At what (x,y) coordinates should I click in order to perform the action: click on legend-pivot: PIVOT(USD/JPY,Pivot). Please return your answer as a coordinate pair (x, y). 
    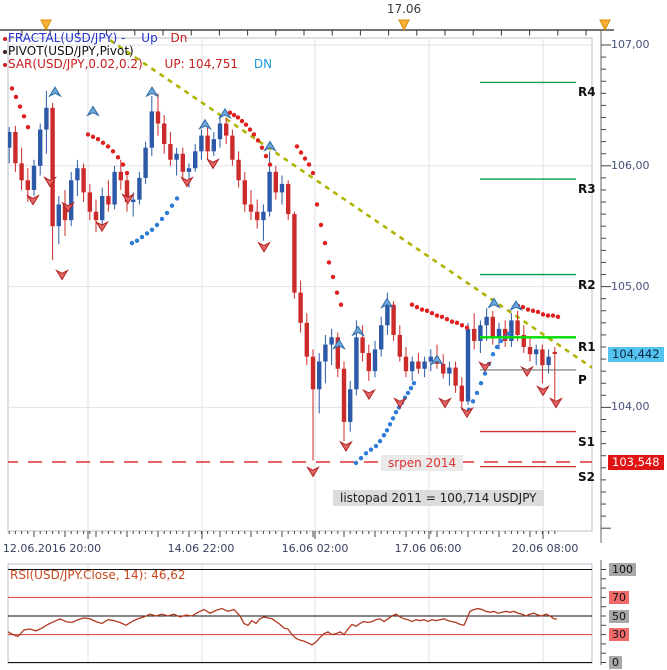
    Looking at the image, I should click on (71, 51).